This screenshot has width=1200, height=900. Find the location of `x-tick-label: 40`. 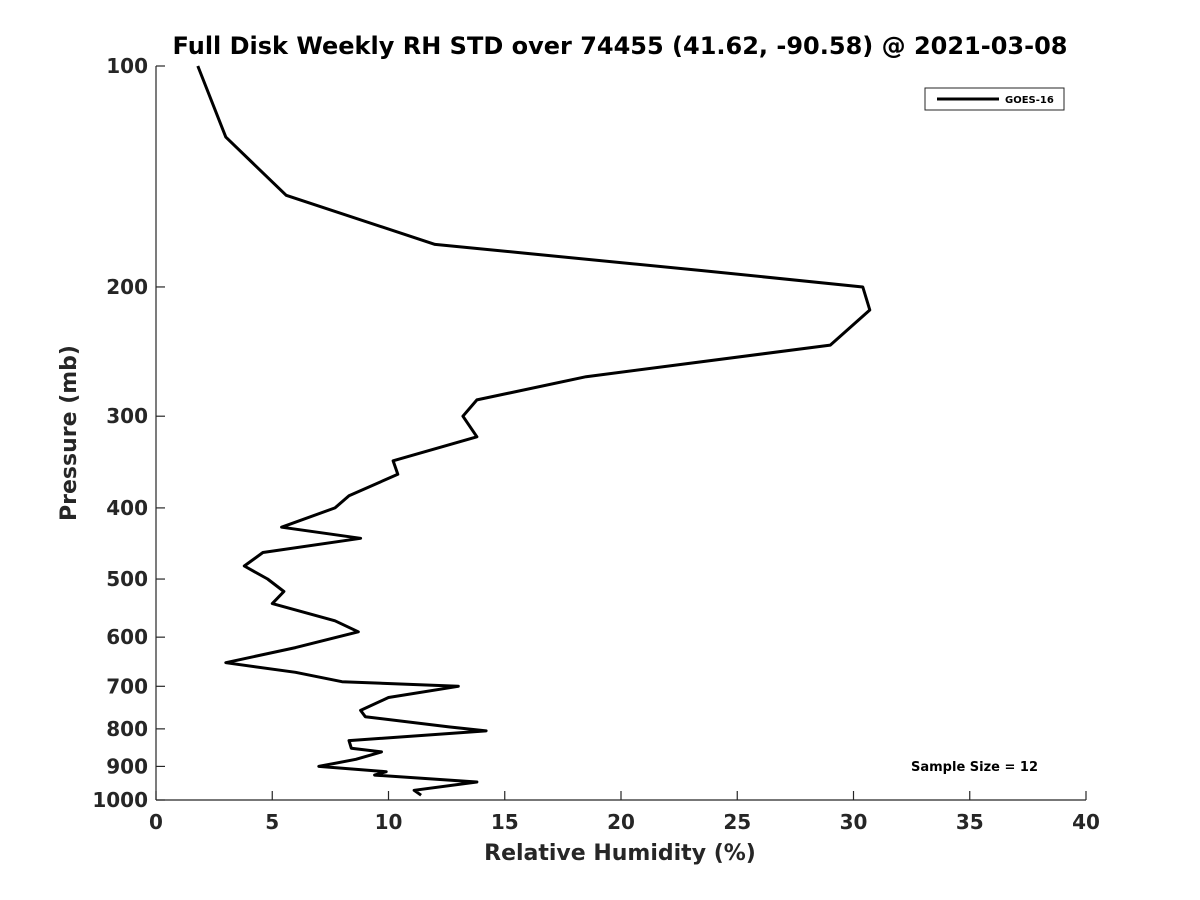

x-tick-label: 40 is located at coordinates (1086, 822).